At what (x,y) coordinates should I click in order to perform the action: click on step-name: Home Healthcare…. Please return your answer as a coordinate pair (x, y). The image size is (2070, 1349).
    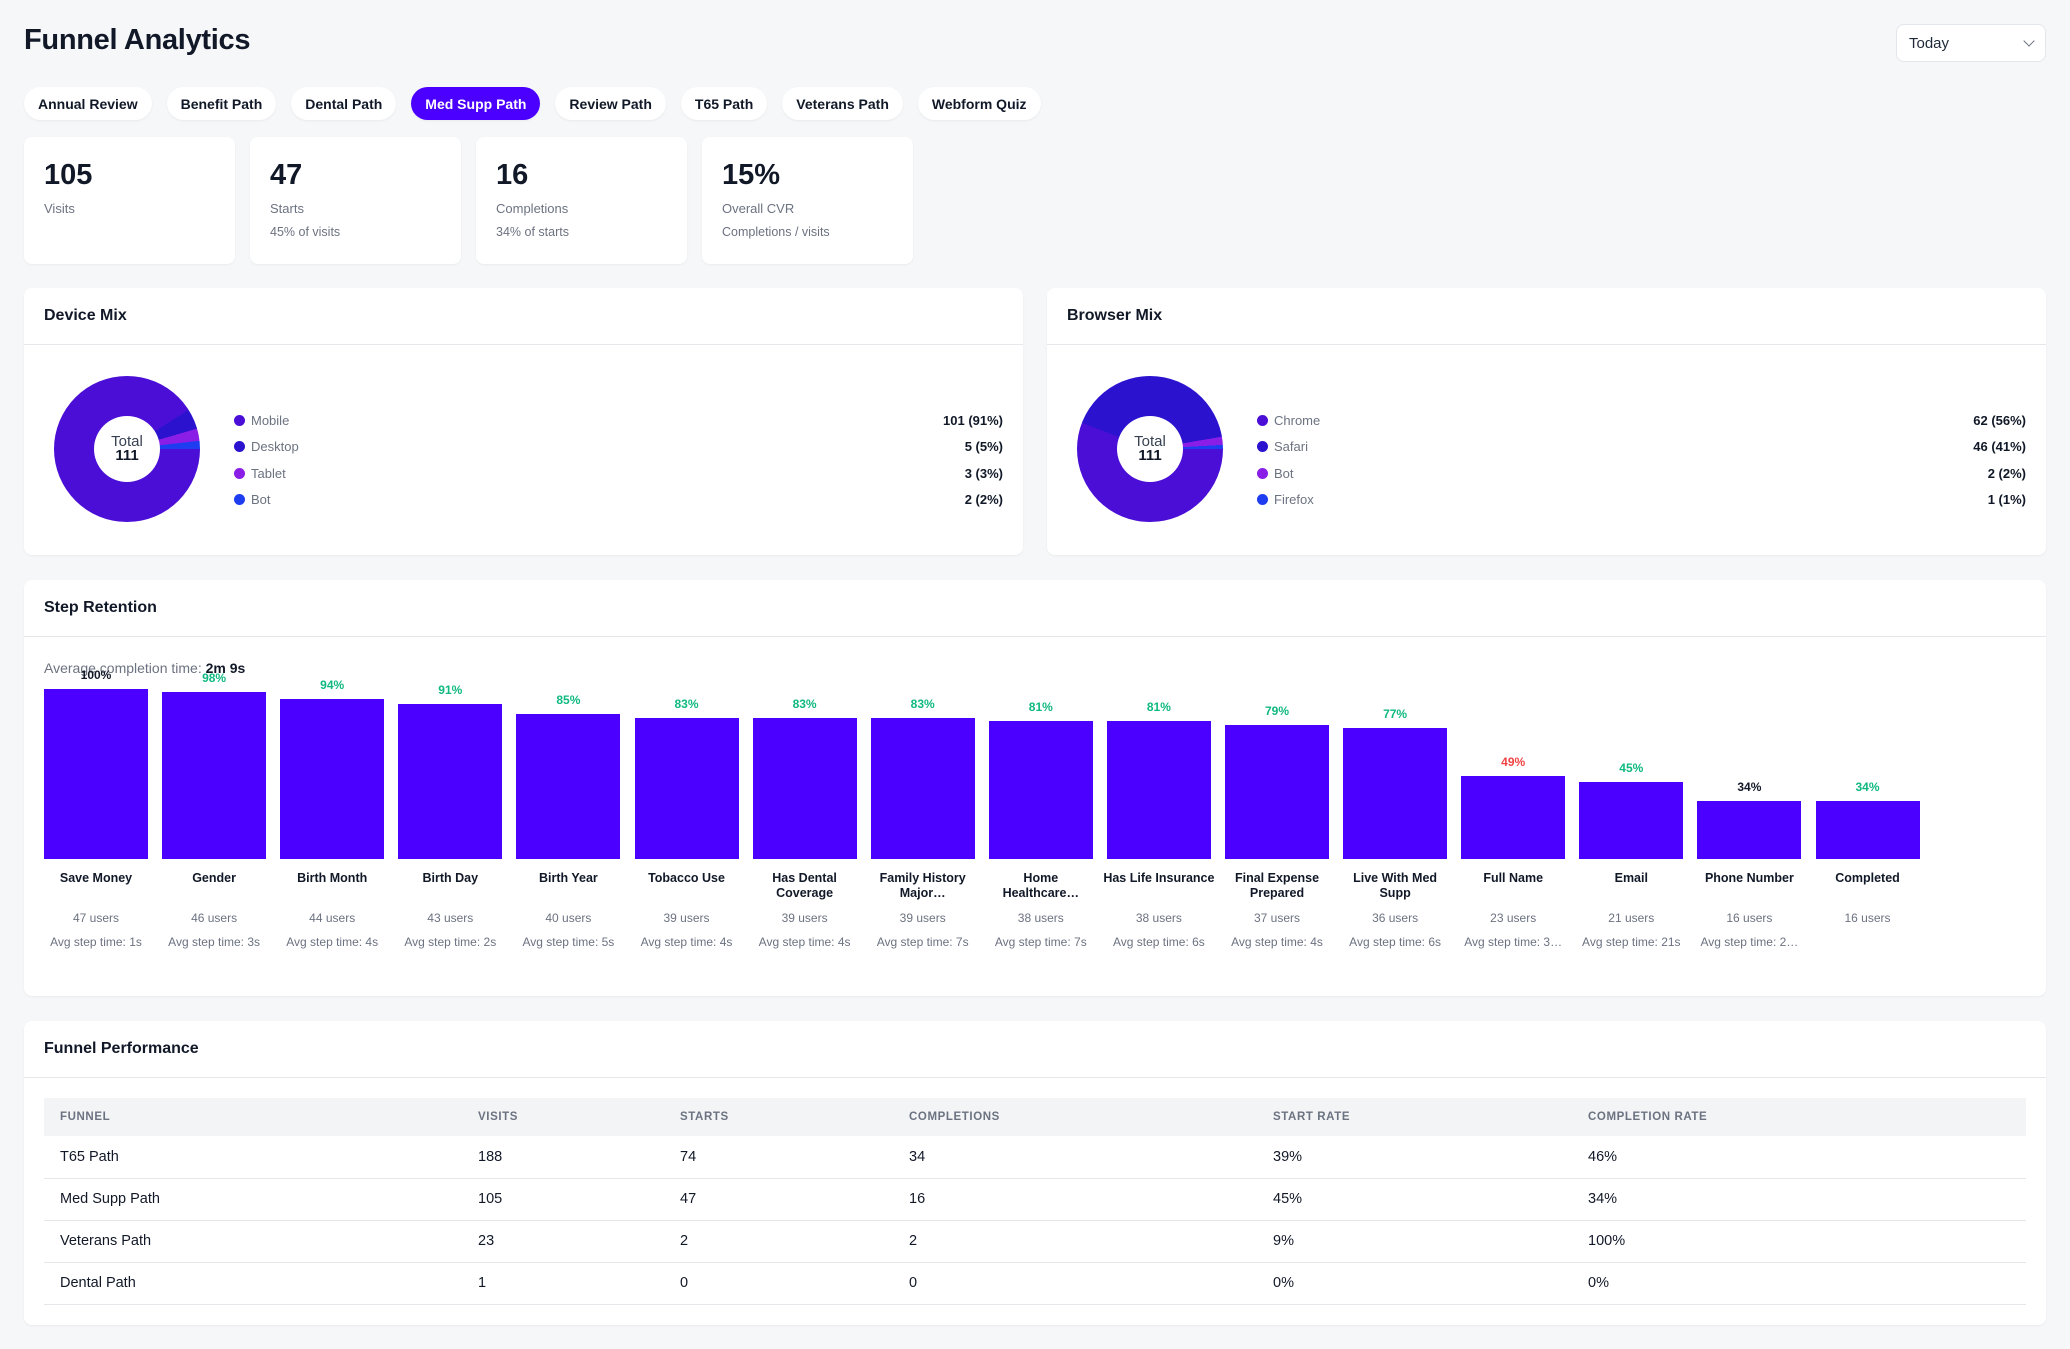
    Looking at the image, I should click on (1041, 885).